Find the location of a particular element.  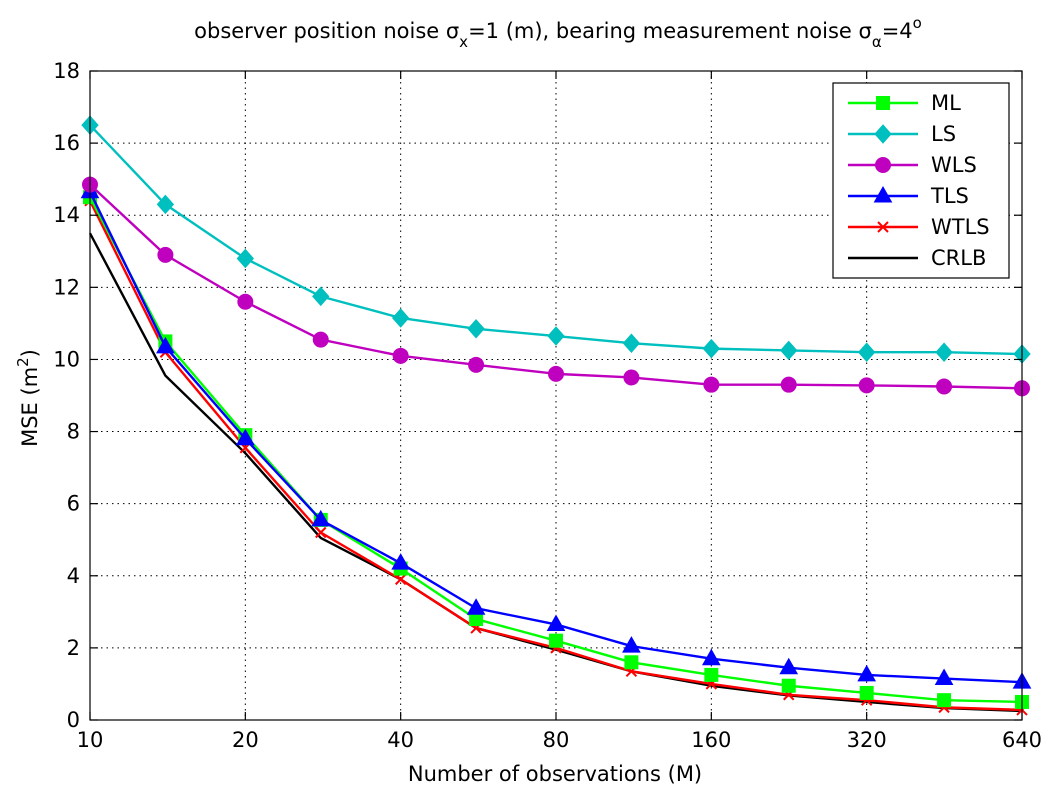

x-tick-label: 80 is located at coordinates (556, 740).